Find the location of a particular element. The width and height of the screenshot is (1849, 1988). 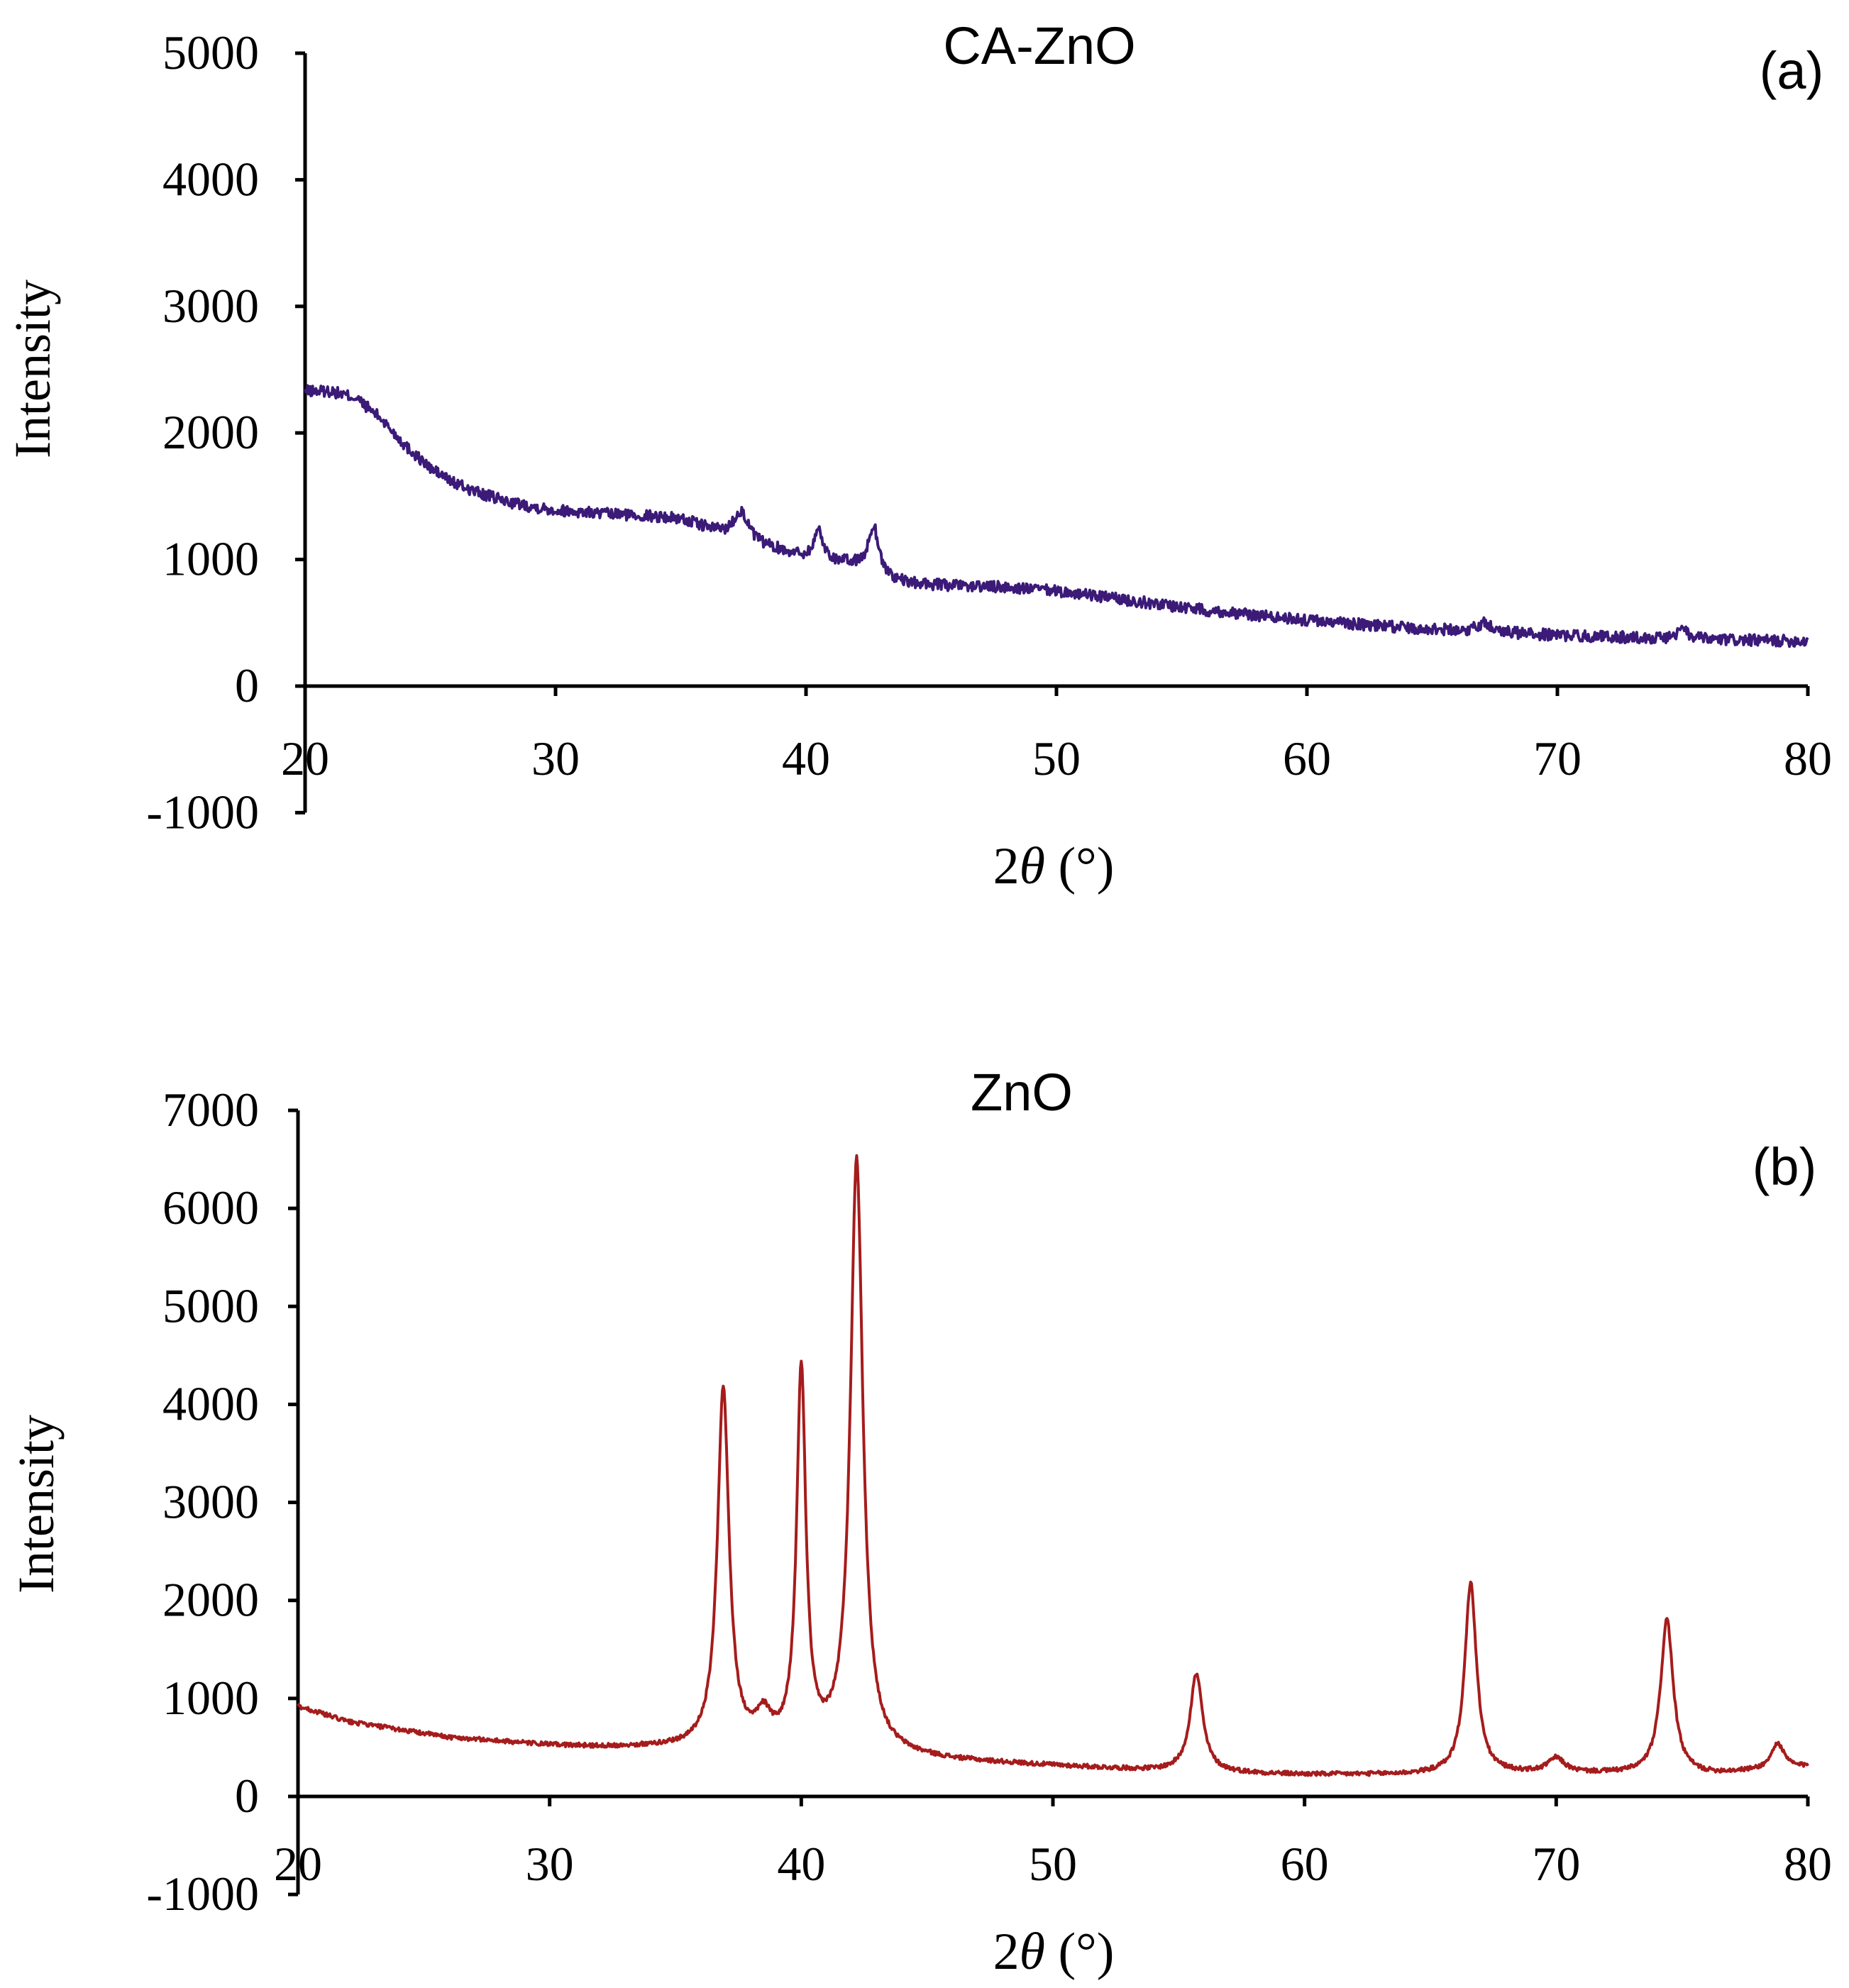

x-tick-label-b: 70 is located at coordinates (1556, 1864).